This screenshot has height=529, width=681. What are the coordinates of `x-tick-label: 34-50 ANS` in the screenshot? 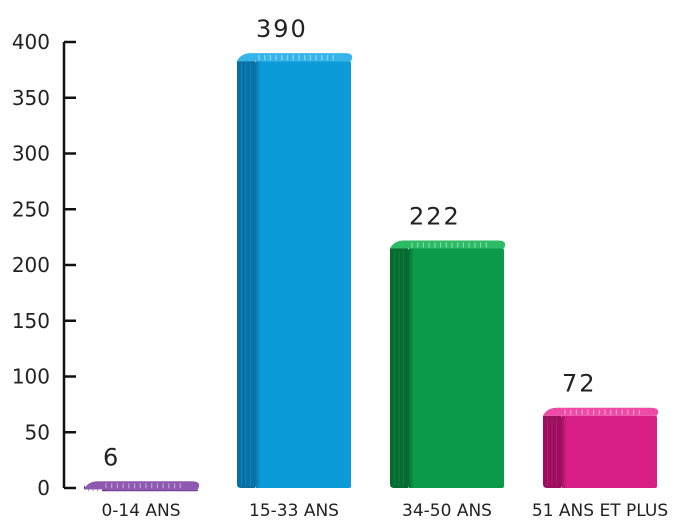 It's located at (447, 511).